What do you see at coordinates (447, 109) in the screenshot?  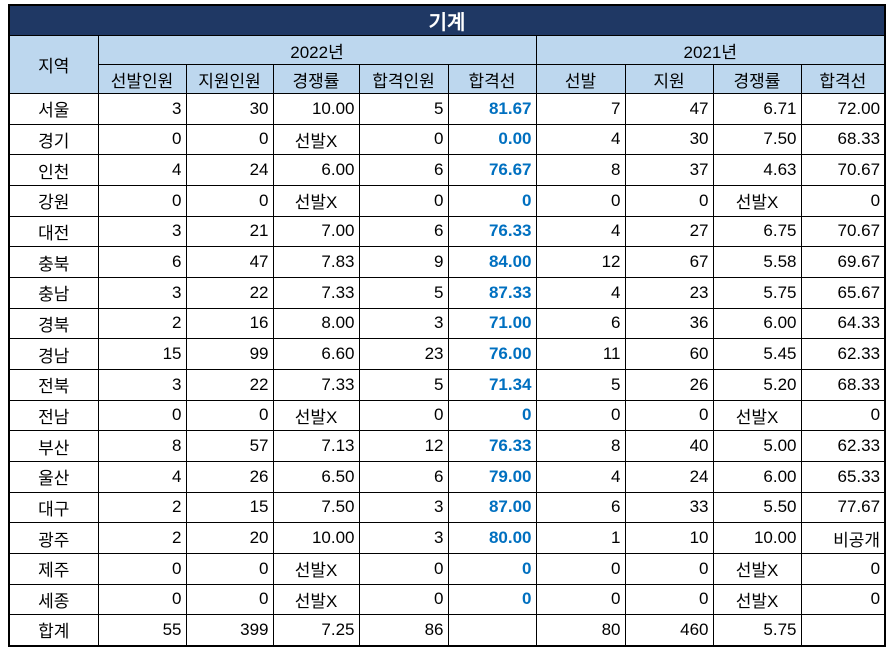 I see `table-row: 서울 3 30 10.00 5 81.67 7 47 6.71 72.00` at bounding box center [447, 109].